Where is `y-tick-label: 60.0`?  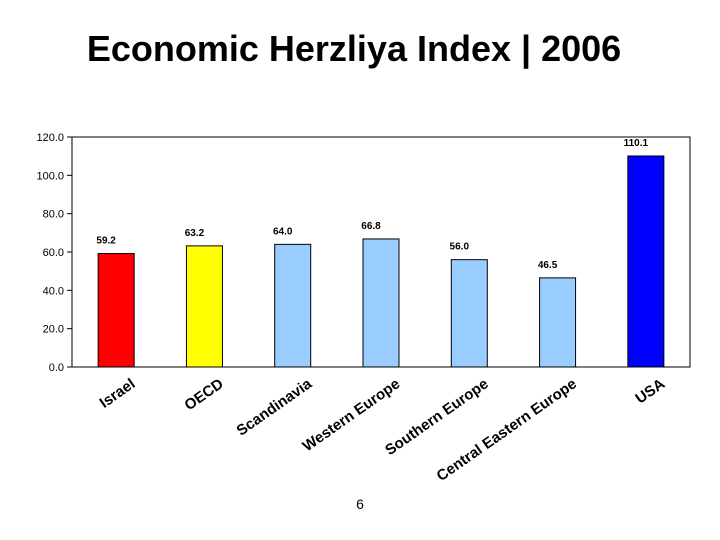 y-tick-label: 60.0 is located at coordinates (53, 253).